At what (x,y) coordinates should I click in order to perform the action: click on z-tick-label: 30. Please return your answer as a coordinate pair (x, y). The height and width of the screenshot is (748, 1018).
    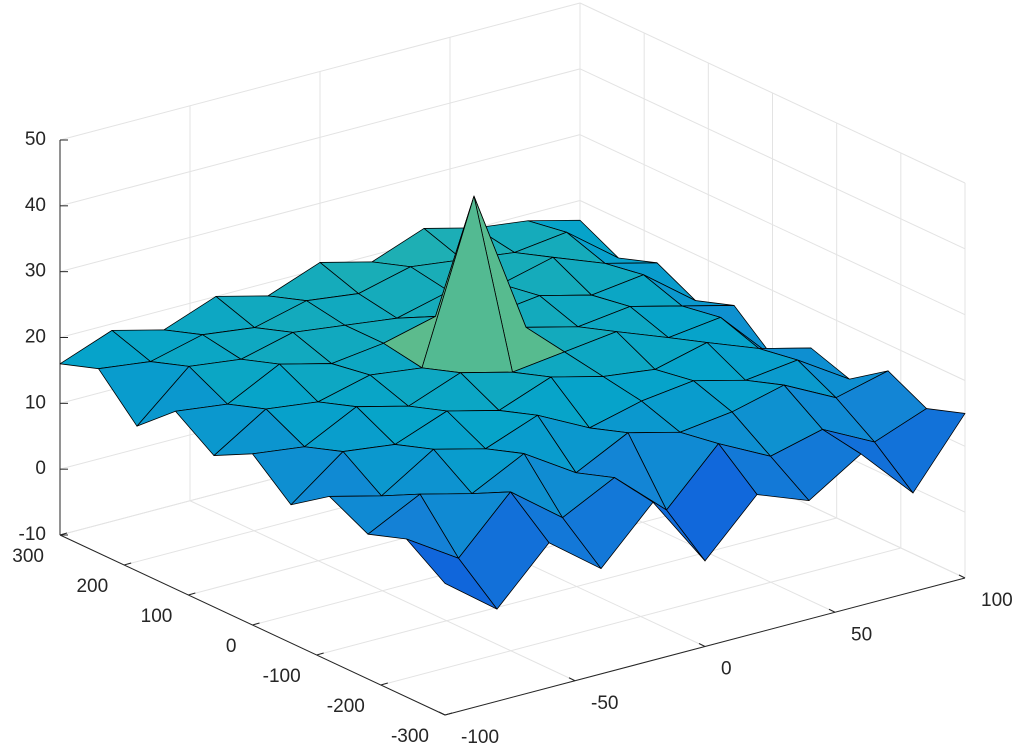
    Looking at the image, I should click on (35, 271).